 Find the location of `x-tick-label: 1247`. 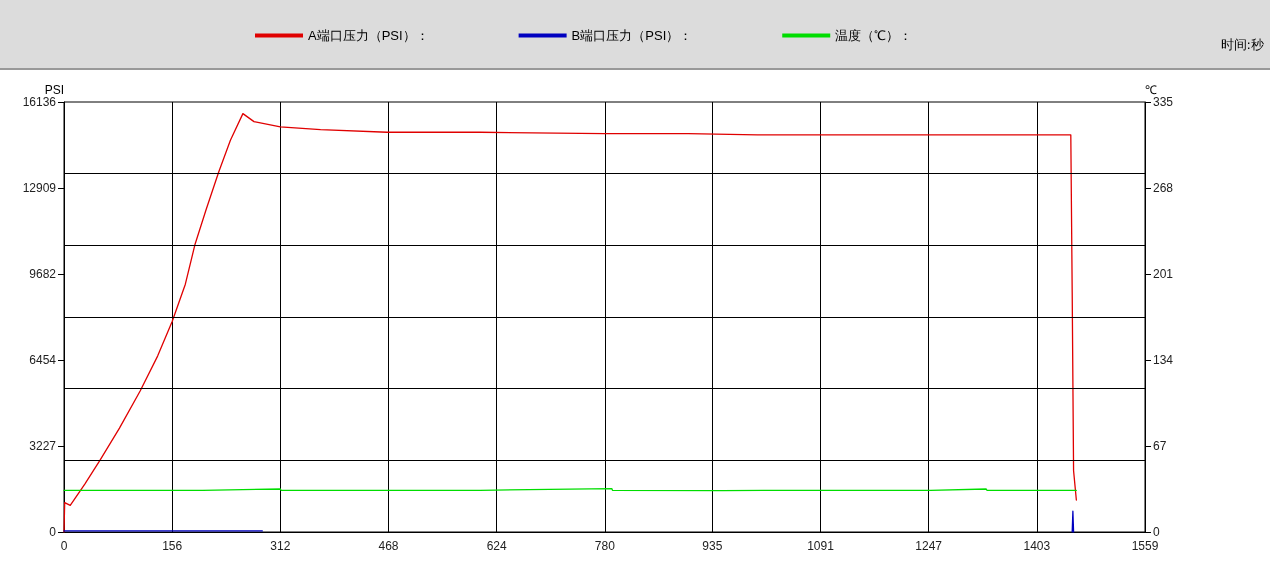

x-tick-label: 1247 is located at coordinates (929, 546).